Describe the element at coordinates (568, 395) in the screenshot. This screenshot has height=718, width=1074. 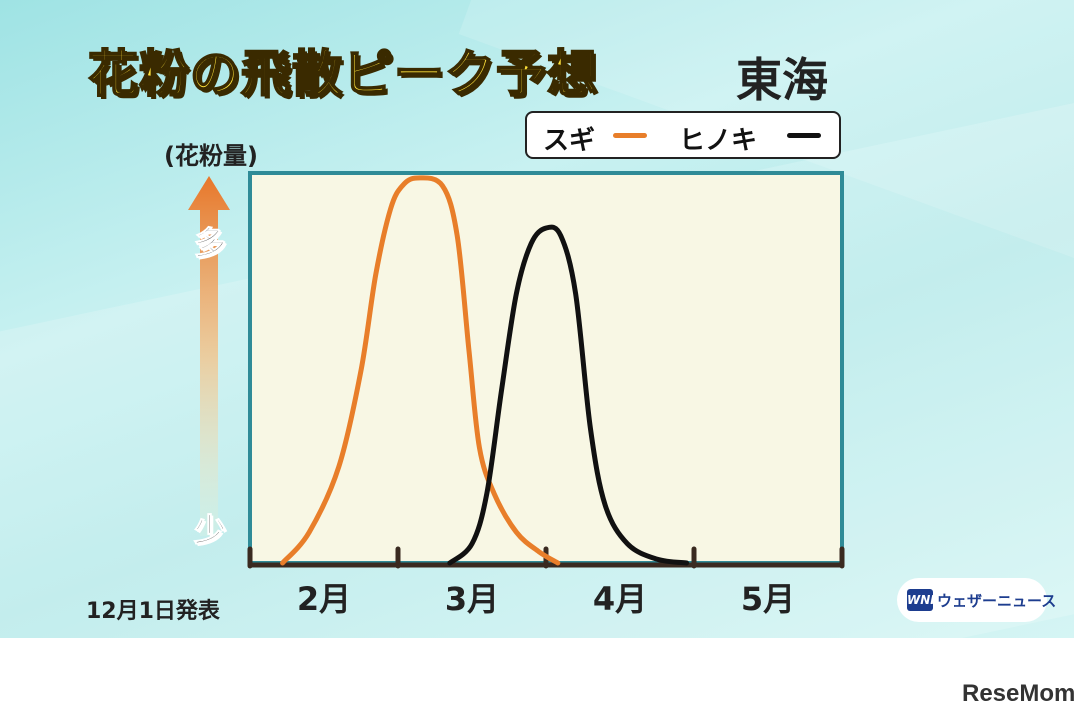
I see `series-line-hinoki` at that location.